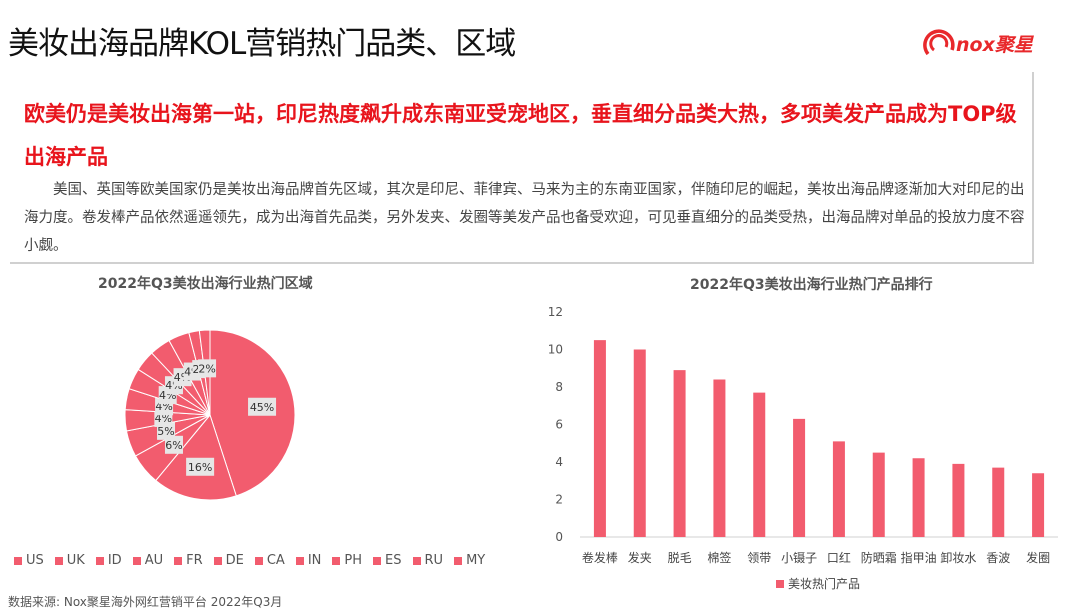 This screenshot has width=1080, height=612. Describe the element at coordinates (234, 560) in the screenshot. I see `legend-label: DE` at that location.